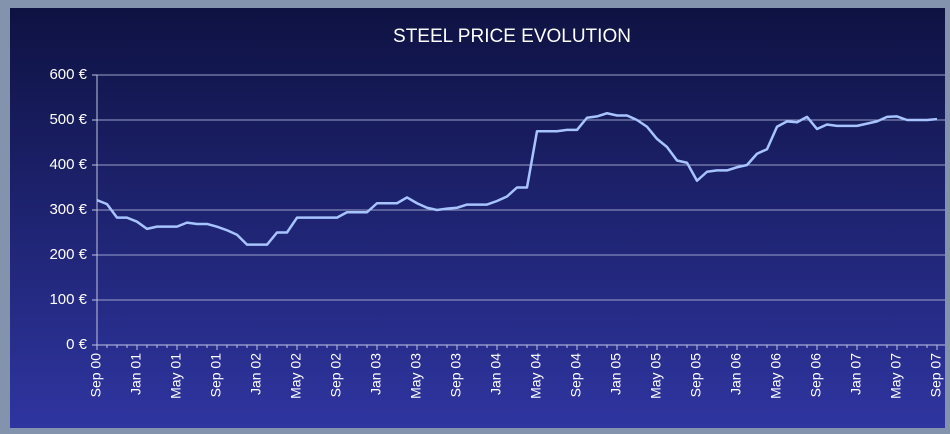  What do you see at coordinates (136, 374) in the screenshot?
I see `x-tick-label: Jan 01` at bounding box center [136, 374].